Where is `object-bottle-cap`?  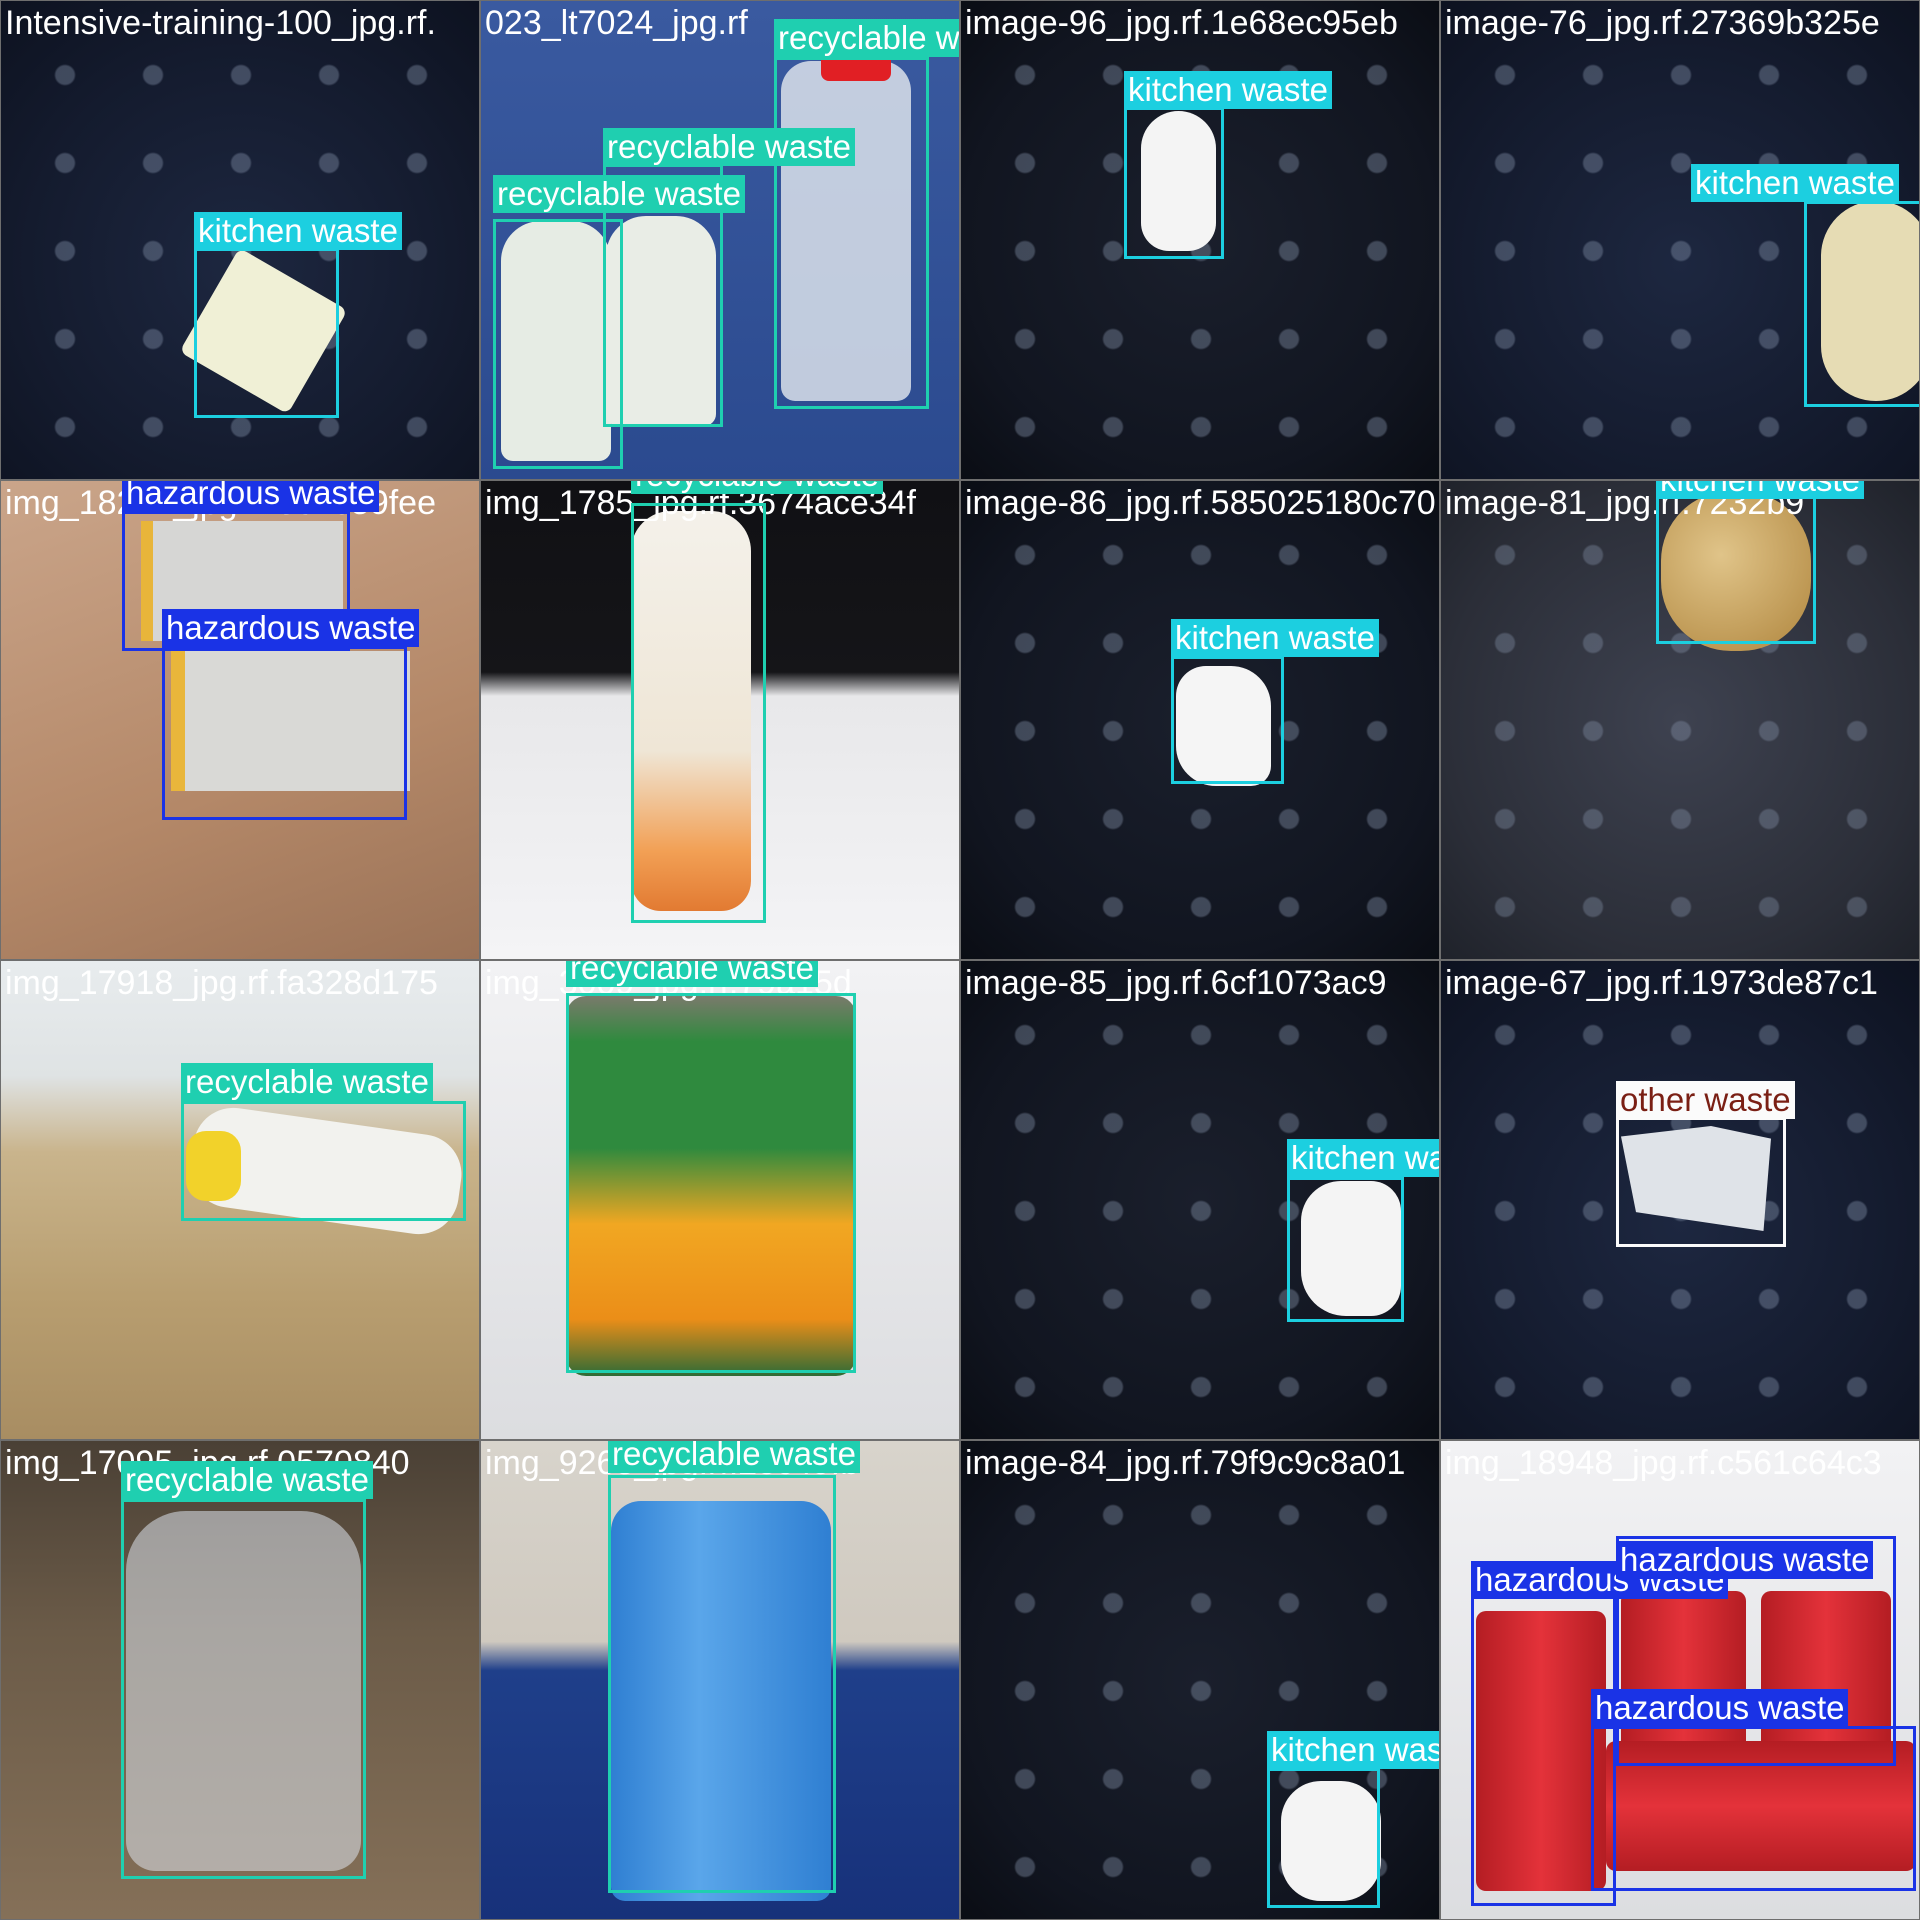 object-bottle-cap is located at coordinates (213, 1166).